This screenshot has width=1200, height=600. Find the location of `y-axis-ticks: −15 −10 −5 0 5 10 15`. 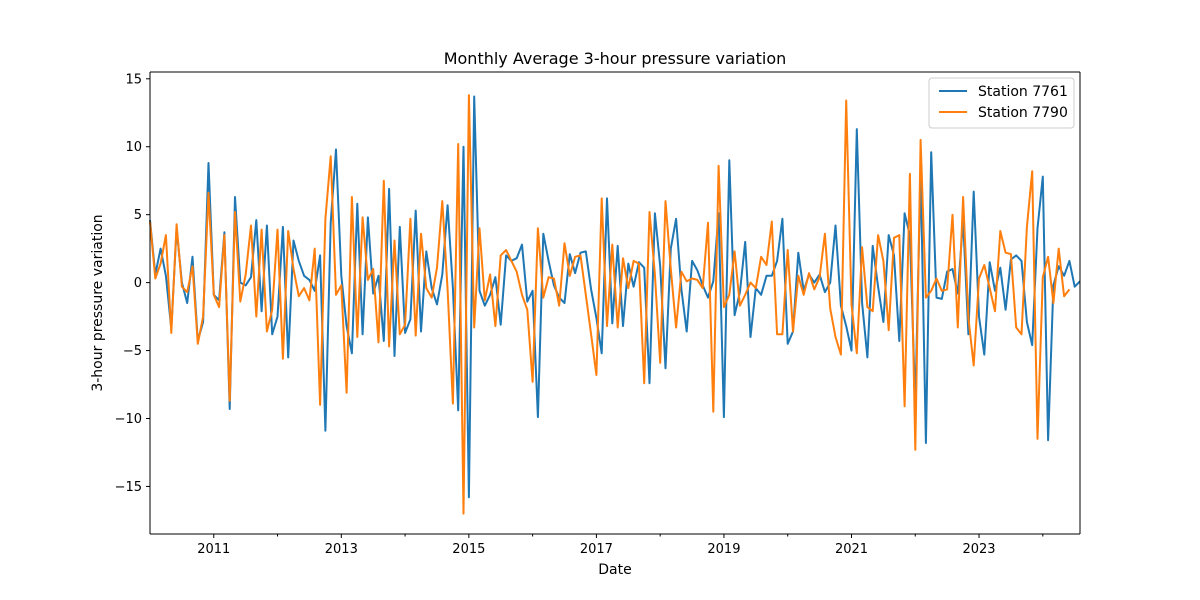

y-axis-ticks: −15 −10 −5 0 5 10 15 is located at coordinates (132, 283).